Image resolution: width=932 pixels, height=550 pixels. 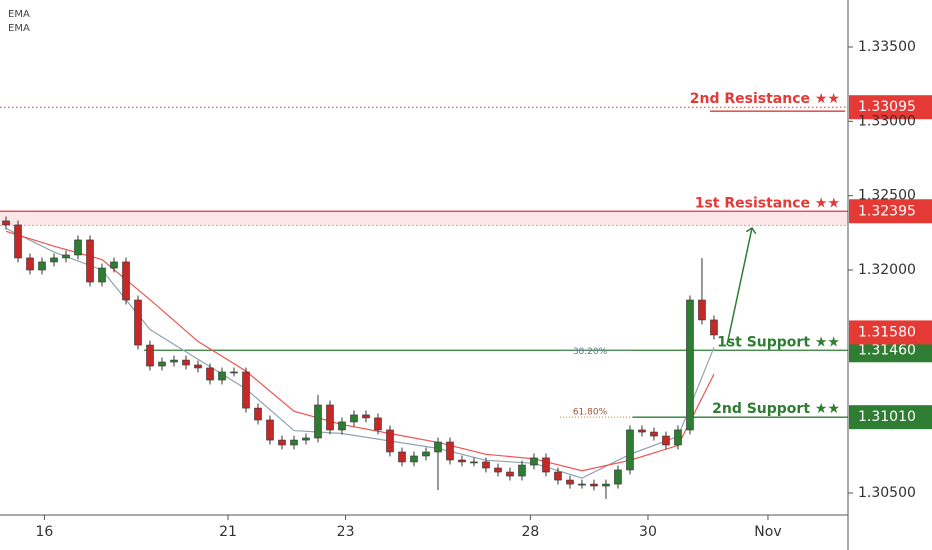 I want to click on y-tick-label: 1.33500, so click(x=887, y=47).